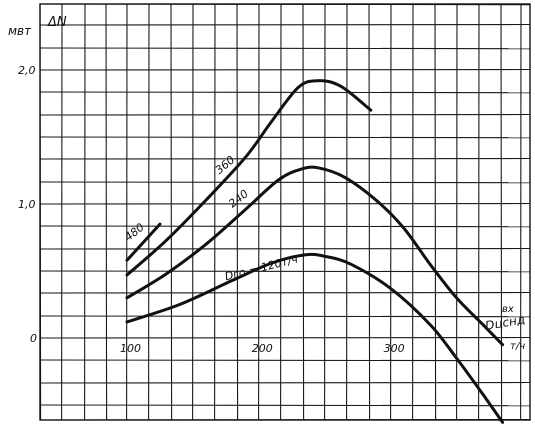 The width and height of the screenshot is (535, 428). What do you see at coordinates (57, 22) in the screenshot?
I see `y-axis-label: ΔN` at bounding box center [57, 22].